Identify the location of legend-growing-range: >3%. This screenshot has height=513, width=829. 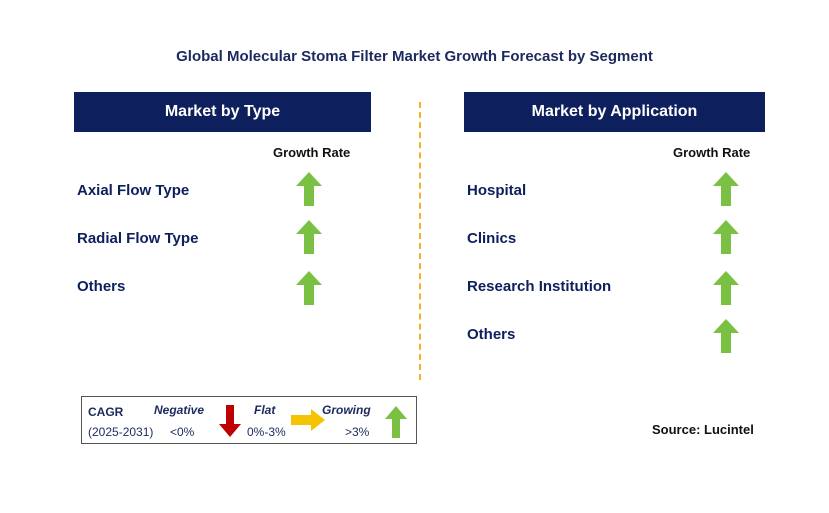
(357, 432).